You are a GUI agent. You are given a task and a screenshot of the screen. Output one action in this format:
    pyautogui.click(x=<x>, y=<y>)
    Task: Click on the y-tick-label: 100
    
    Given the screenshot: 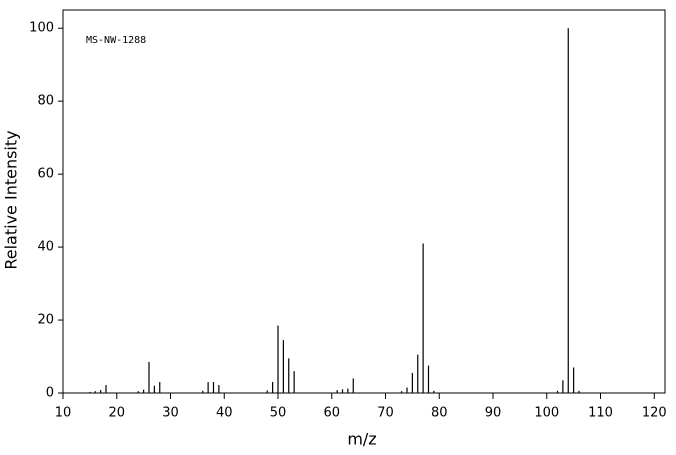 What is the action you would take?
    pyautogui.click(x=41, y=28)
    